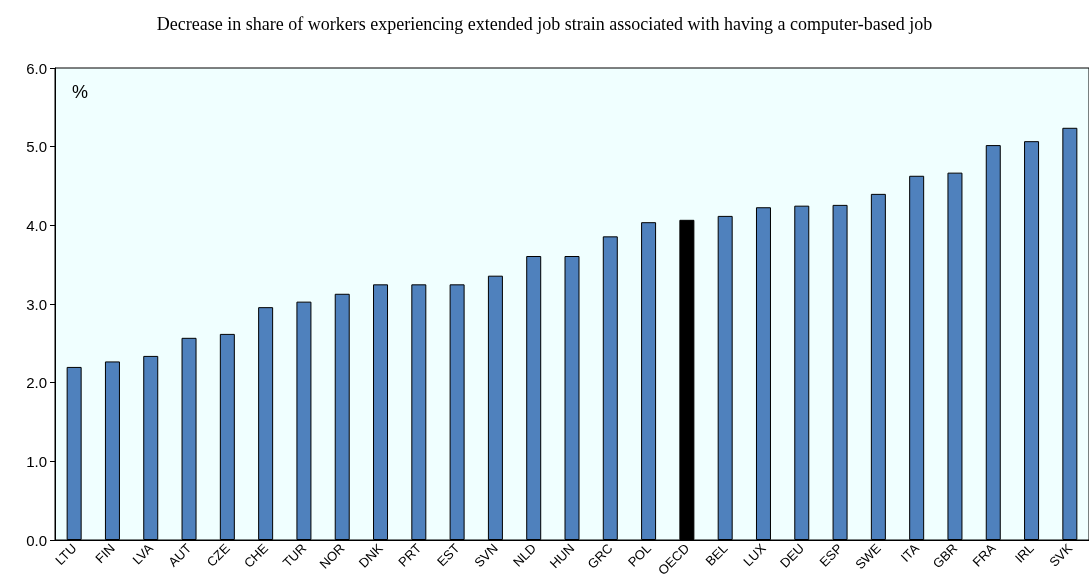  I want to click on x-tick-label: TUR, so click(294, 555).